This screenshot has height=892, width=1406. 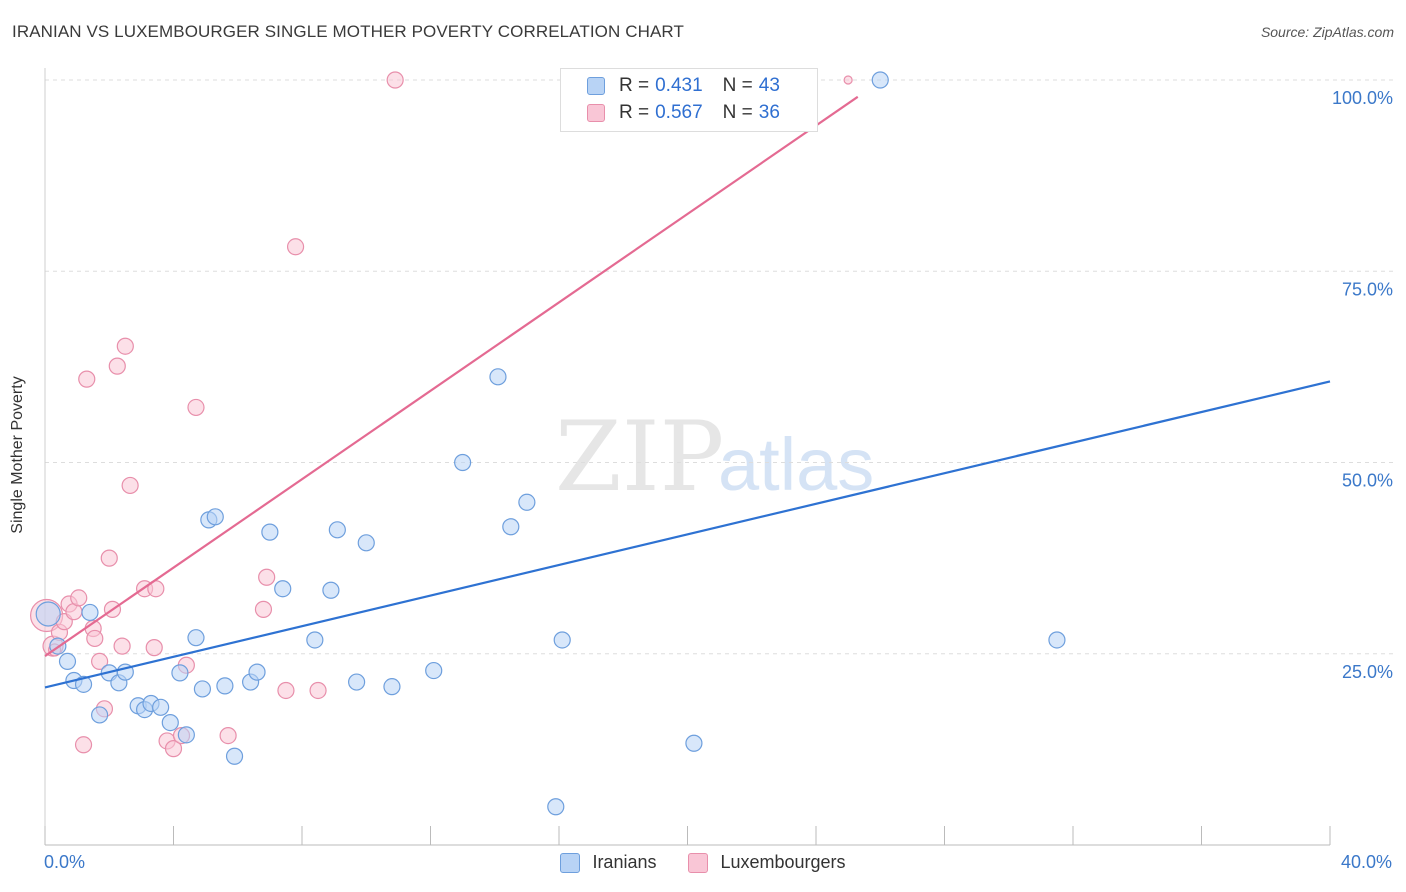 What do you see at coordinates (639, 457) in the screenshot?
I see `watermark-zip: ZIP` at bounding box center [639, 457].